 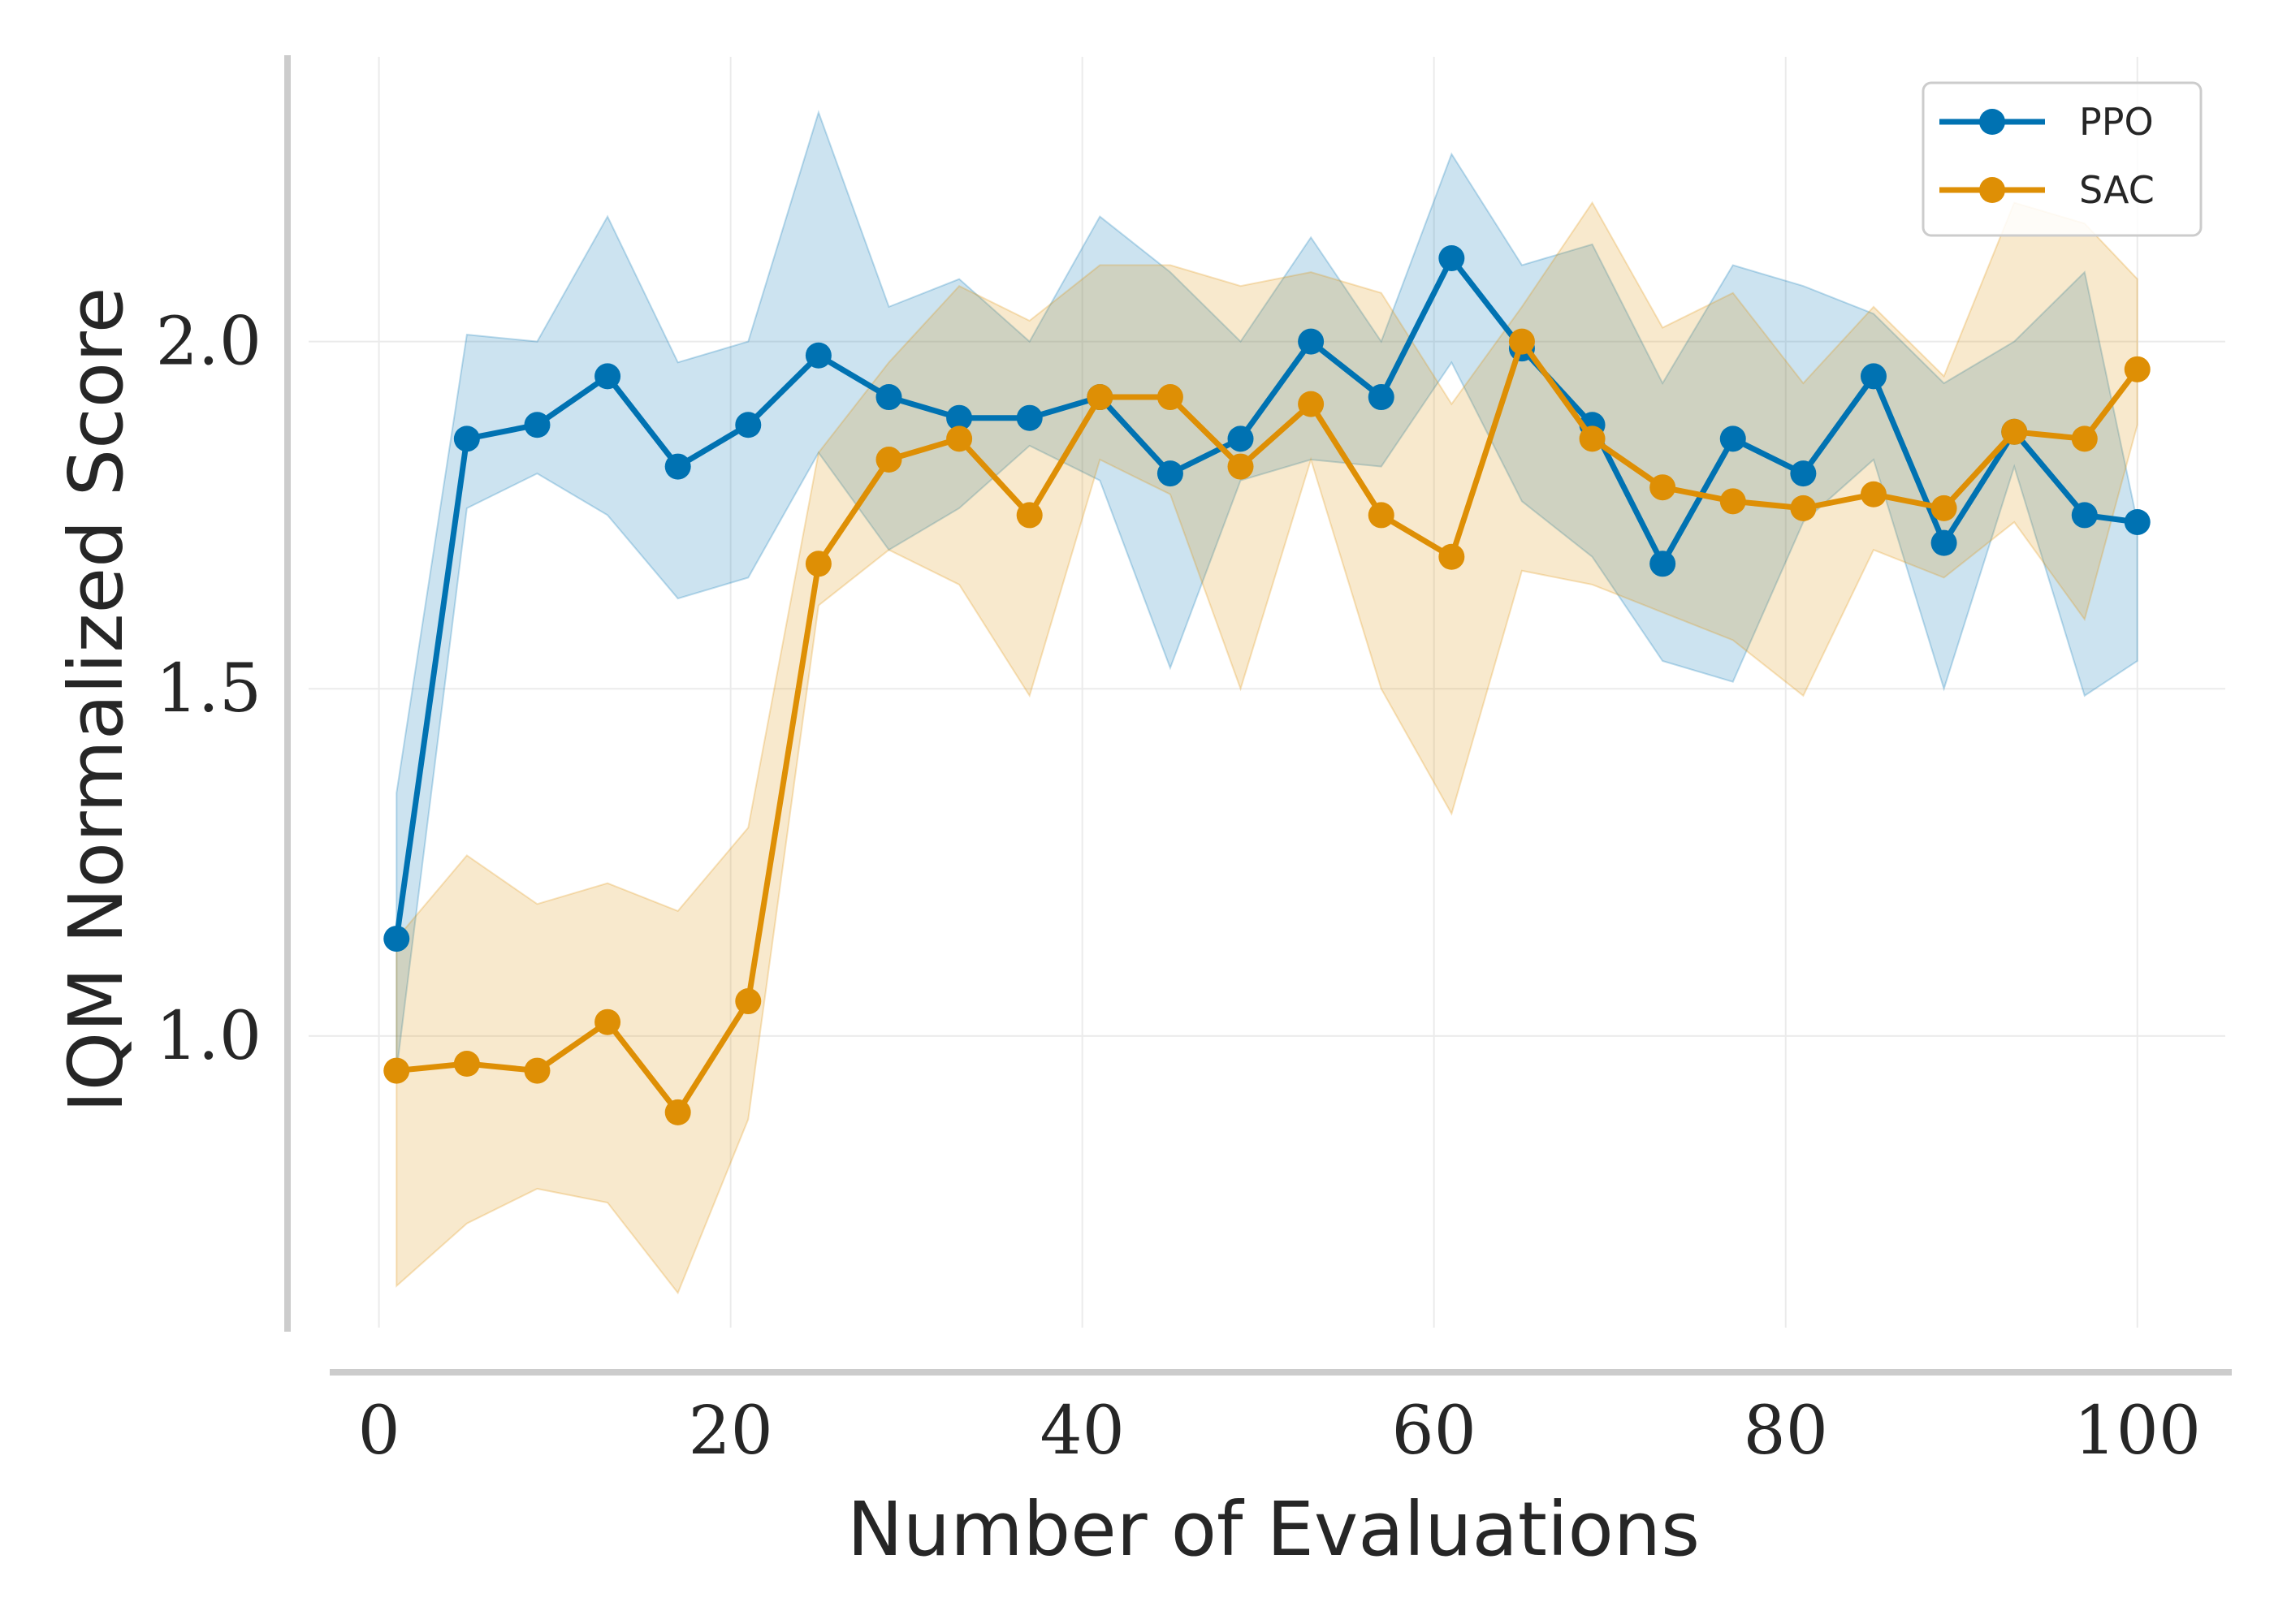 I want to click on x-tick-label: 80, so click(x=1786, y=1431).